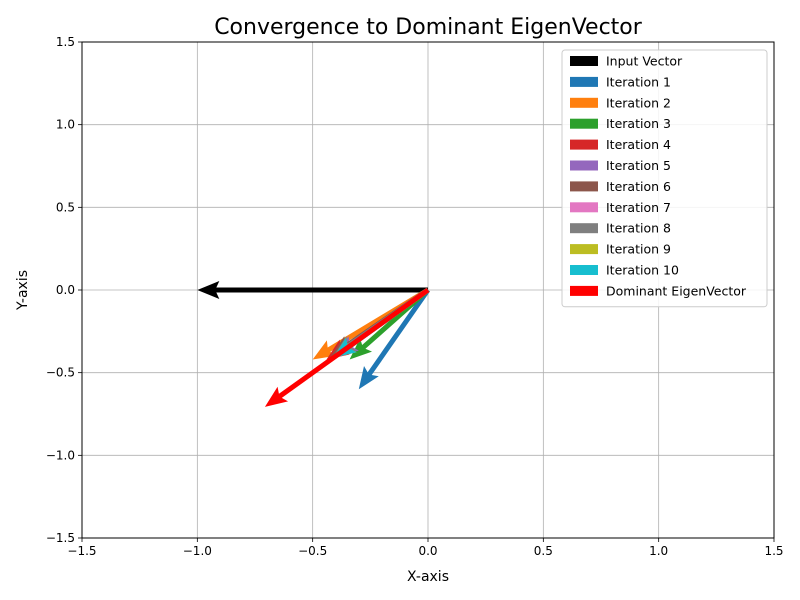  What do you see at coordinates (65, 207) in the screenshot?
I see `y-tick-label: 0.5` at bounding box center [65, 207].